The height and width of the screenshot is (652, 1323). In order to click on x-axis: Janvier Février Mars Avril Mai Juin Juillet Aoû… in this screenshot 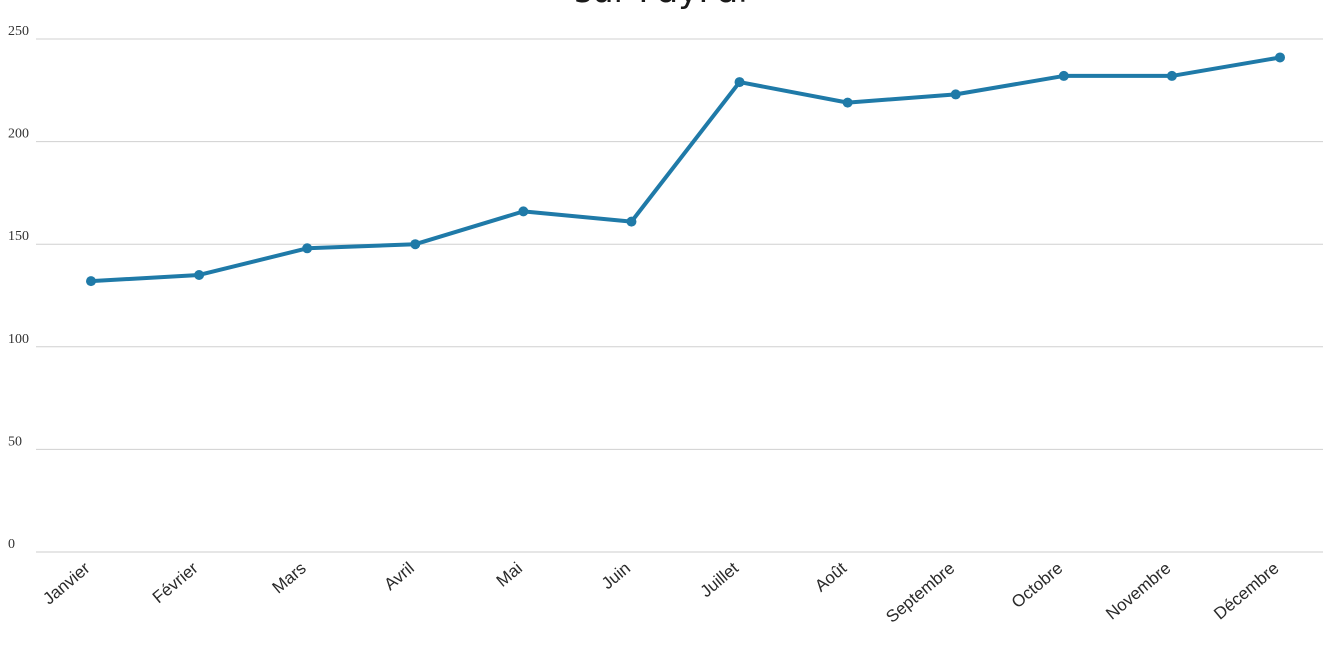, I will do `click(660, 592)`.